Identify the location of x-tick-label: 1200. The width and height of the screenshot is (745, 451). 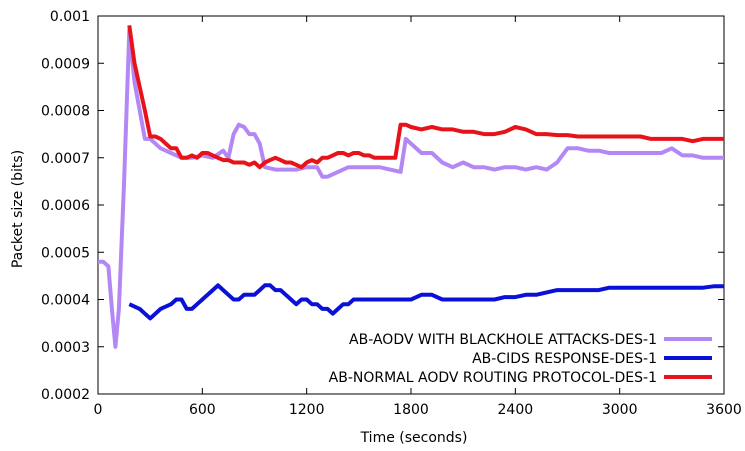
(307, 410).